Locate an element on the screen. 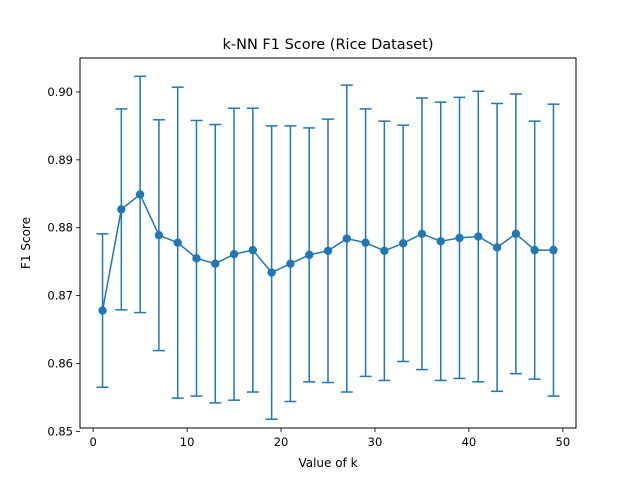 This screenshot has width=640, height=480. x-tick-label: 20 is located at coordinates (281, 442).